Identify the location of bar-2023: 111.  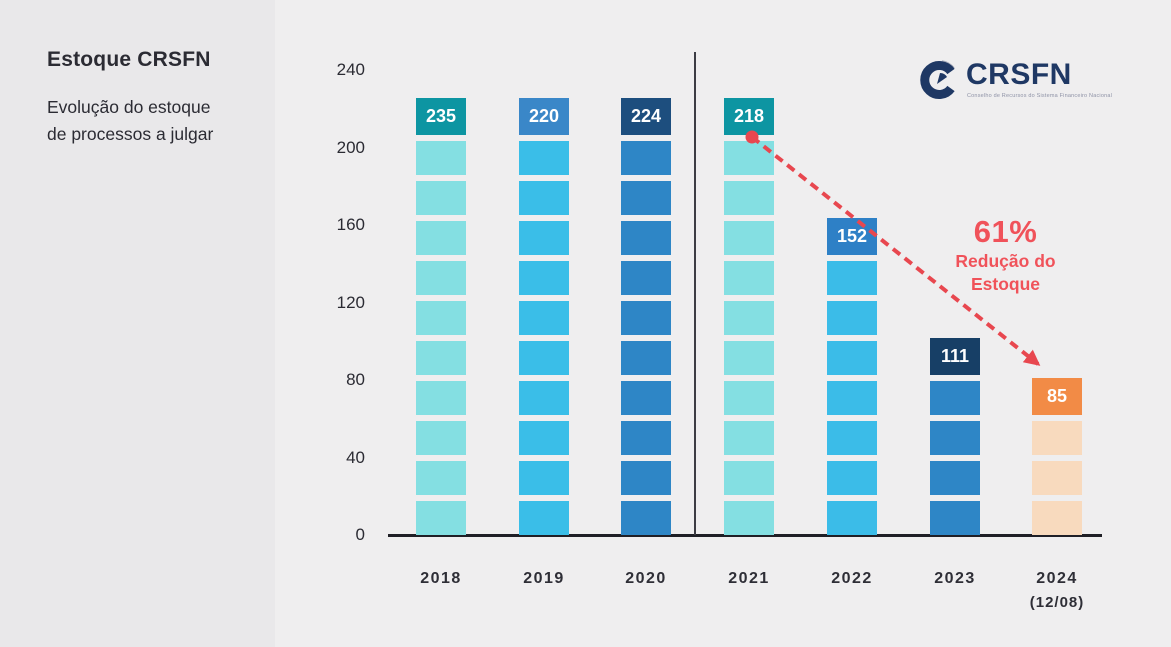
(955, 436).